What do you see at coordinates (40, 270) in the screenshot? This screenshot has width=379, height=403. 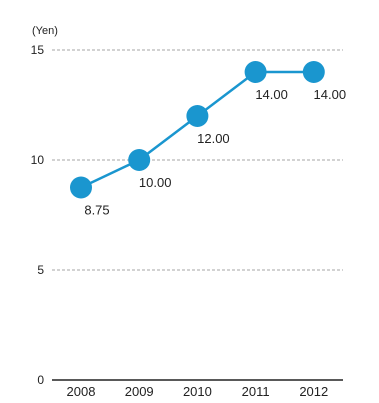 I see `y-tick-label: 5` at bounding box center [40, 270].